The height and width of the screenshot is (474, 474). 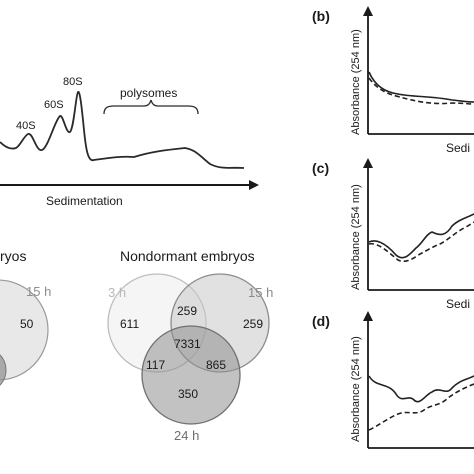 I want to click on polysomes-brace, so click(x=151, y=107).